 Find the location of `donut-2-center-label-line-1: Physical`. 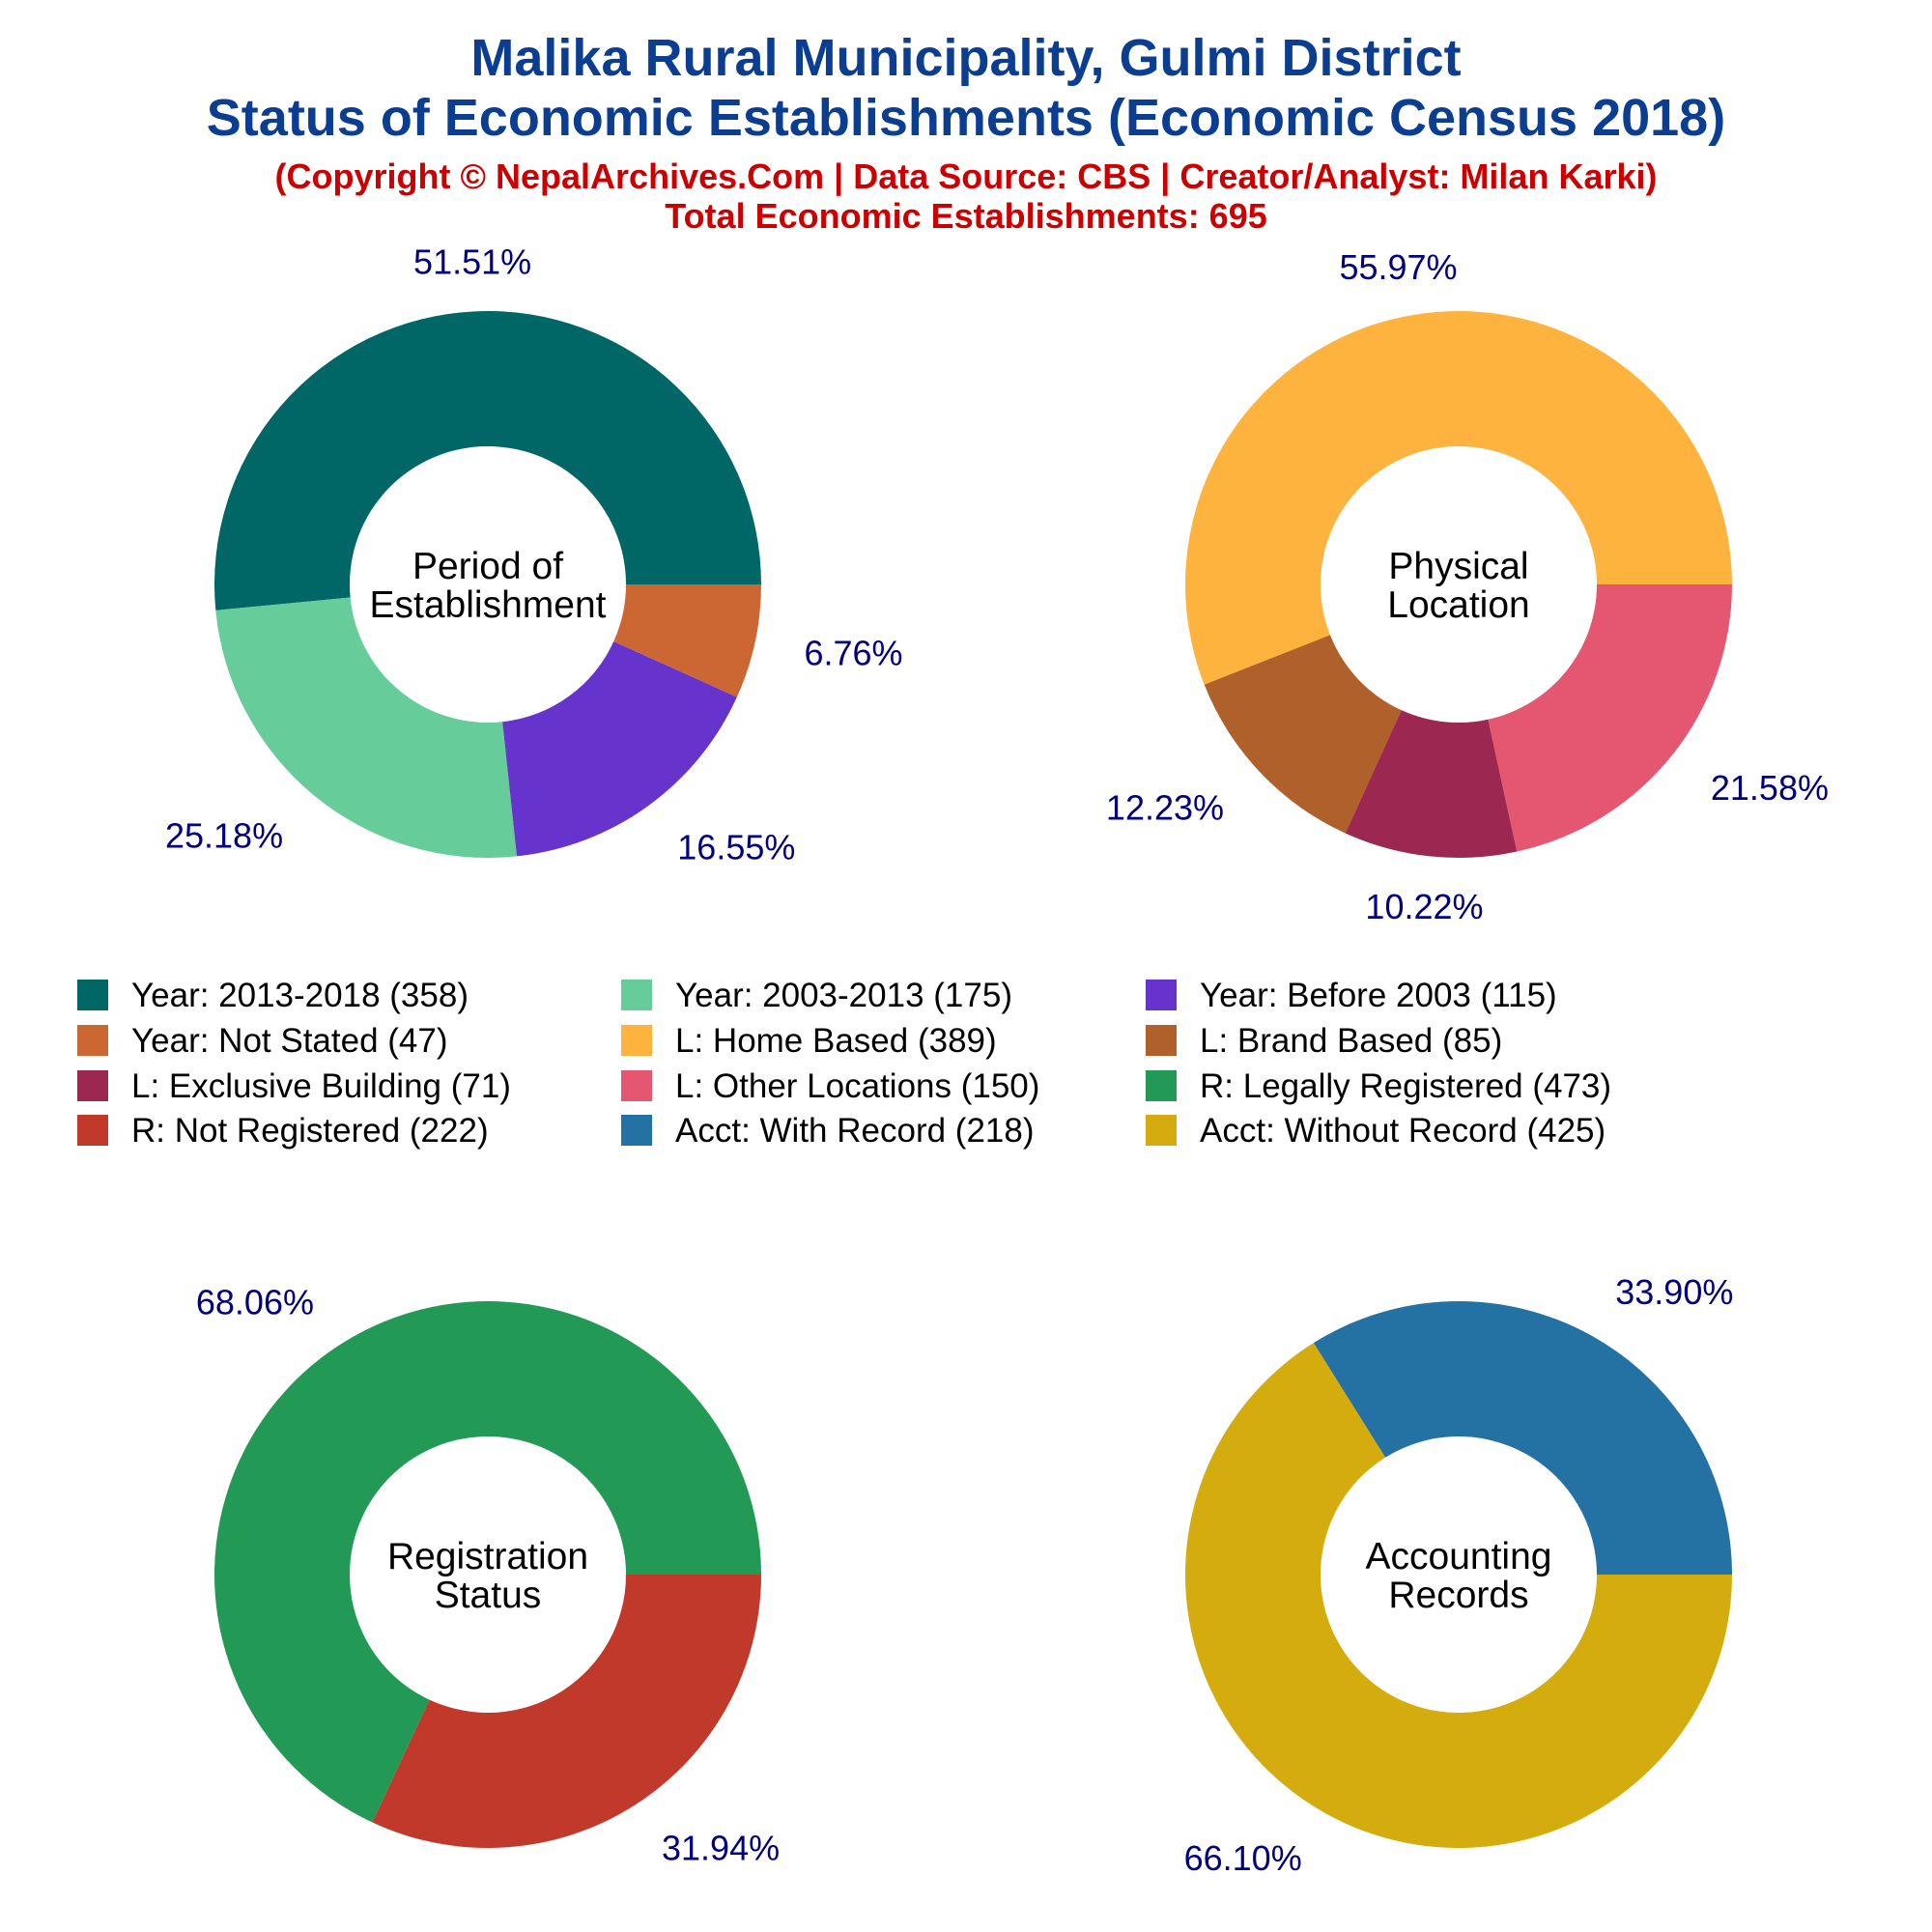

donut-2-center-label-line-1: Physical is located at coordinates (1458, 566).